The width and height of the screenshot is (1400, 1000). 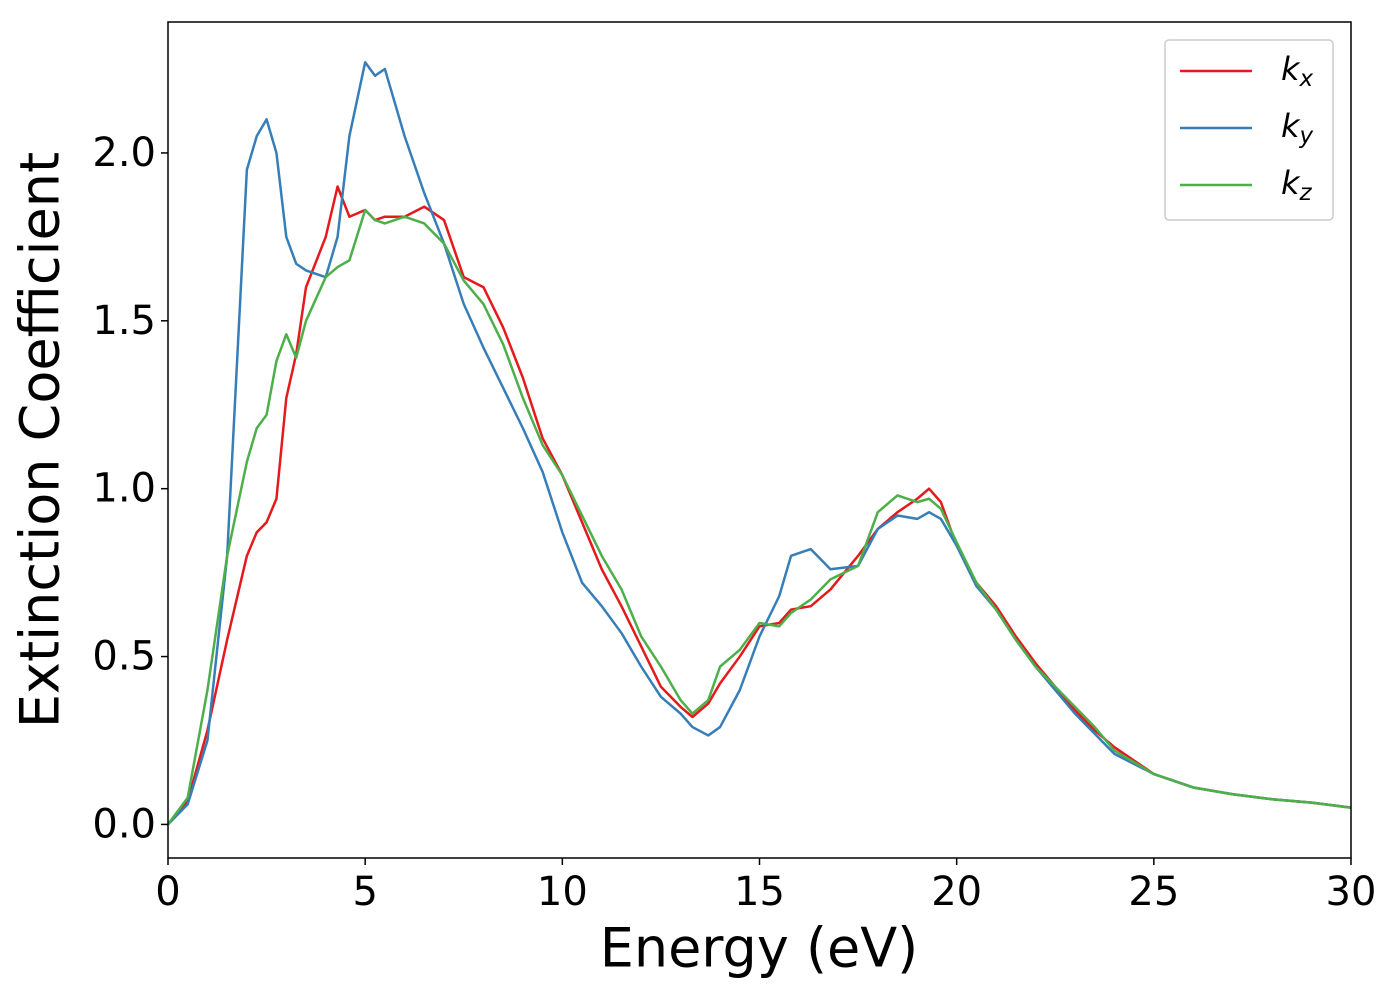 What do you see at coordinates (167, 892) in the screenshot?
I see `x-tick-label: 0` at bounding box center [167, 892].